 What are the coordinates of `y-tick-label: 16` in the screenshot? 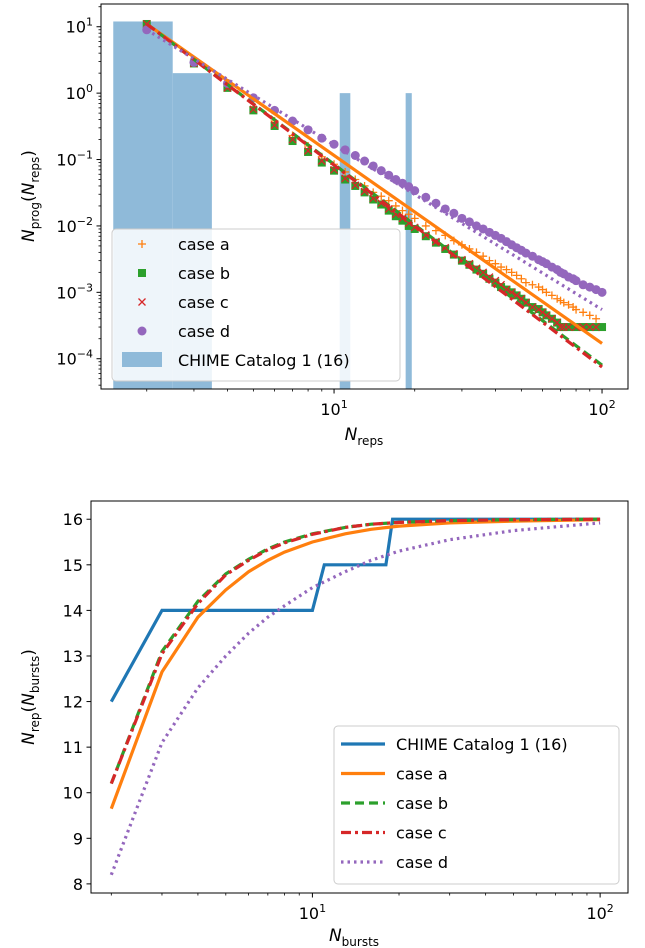 It's located at (73, 519).